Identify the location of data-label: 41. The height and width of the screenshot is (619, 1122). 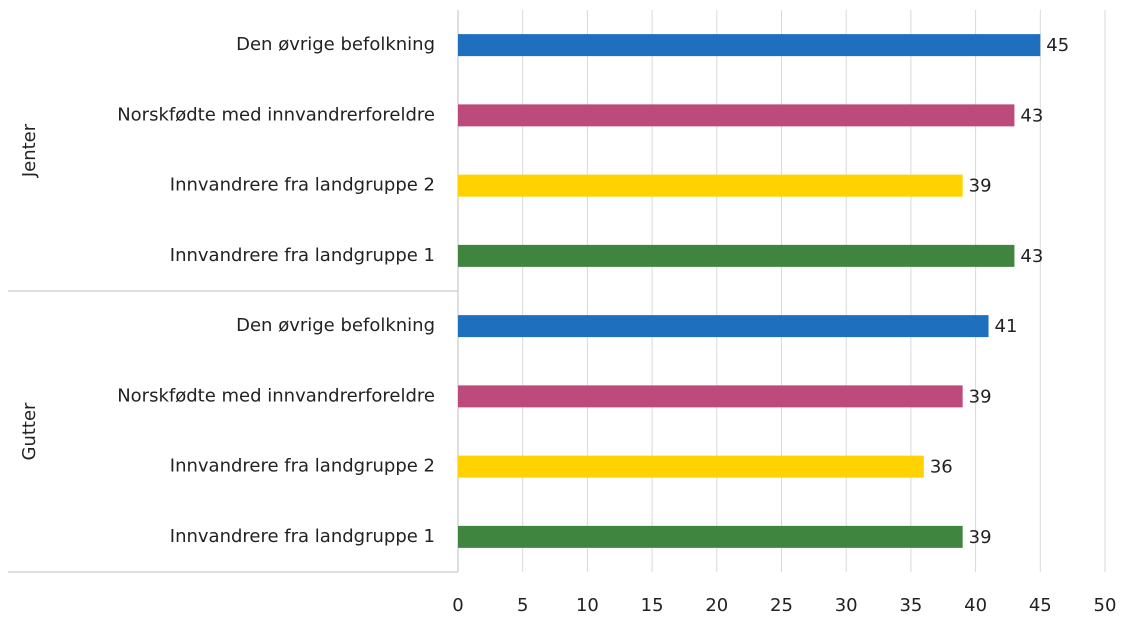
(1006, 326).